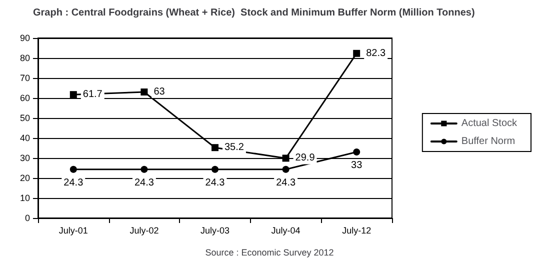 This screenshot has width=539, height=265. I want to click on source-note: Source : Economic Survey 2012, so click(269, 253).